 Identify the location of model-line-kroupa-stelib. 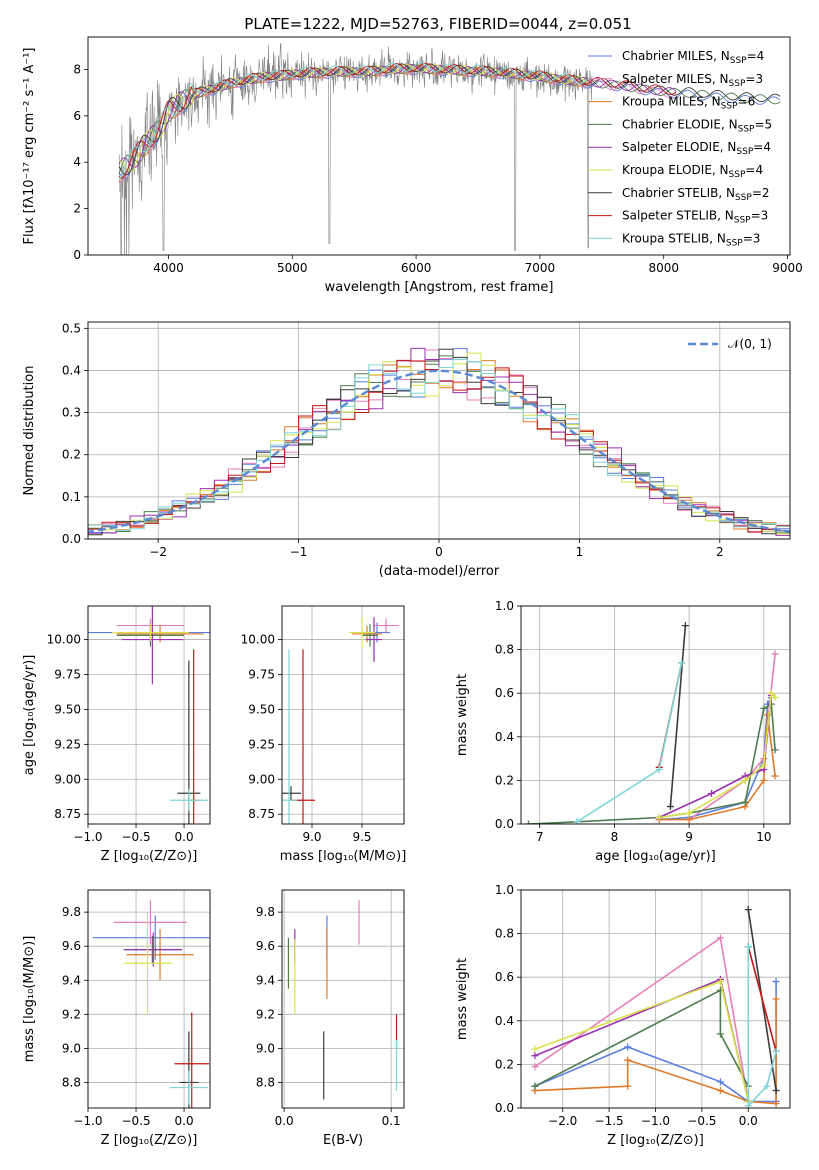
(353, 121).